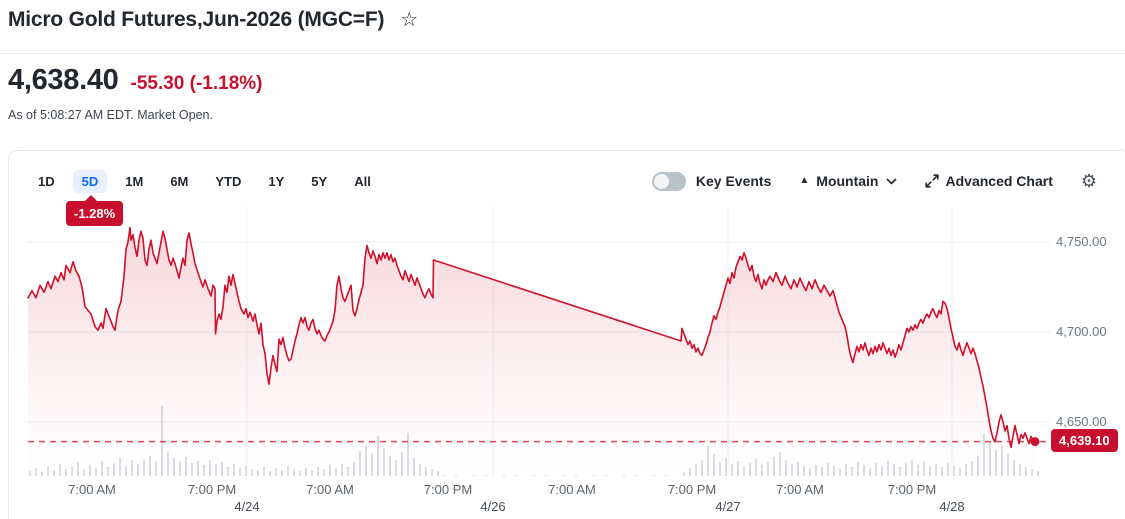 The image size is (1125, 519). I want to click on quote-summary: 4,638.40 -55.30 (-1.18%), so click(135, 80).